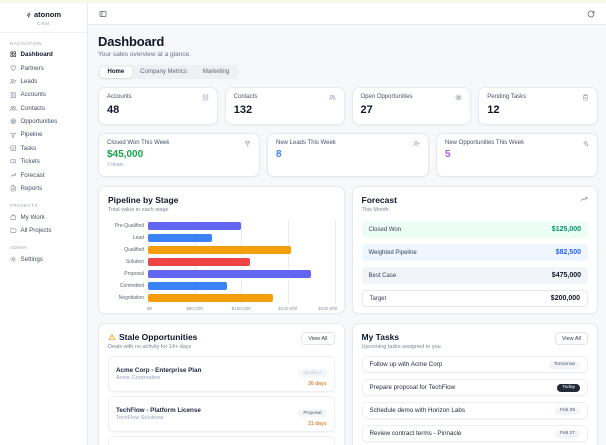  I want to click on folder-icon, so click(13, 230).